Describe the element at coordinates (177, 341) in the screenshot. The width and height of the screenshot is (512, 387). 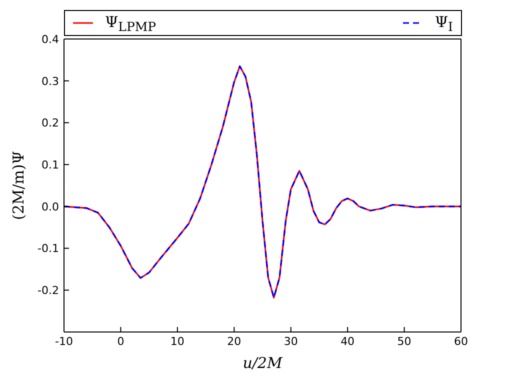
I see `x-tick-label: 10` at that location.